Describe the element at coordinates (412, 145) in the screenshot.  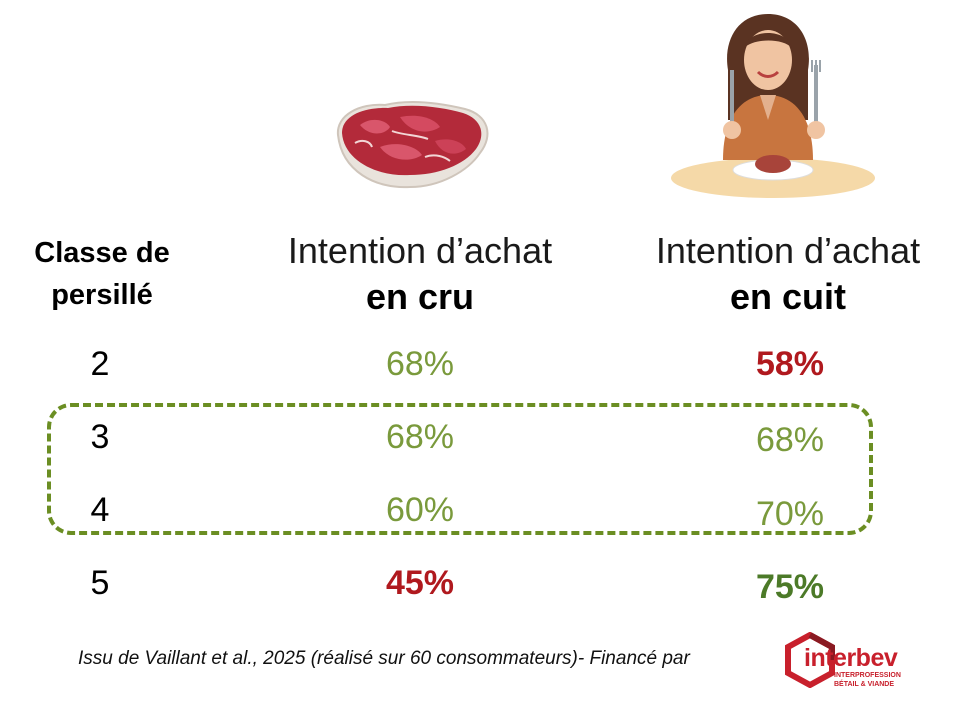
I see `raw-steak-icon` at that location.